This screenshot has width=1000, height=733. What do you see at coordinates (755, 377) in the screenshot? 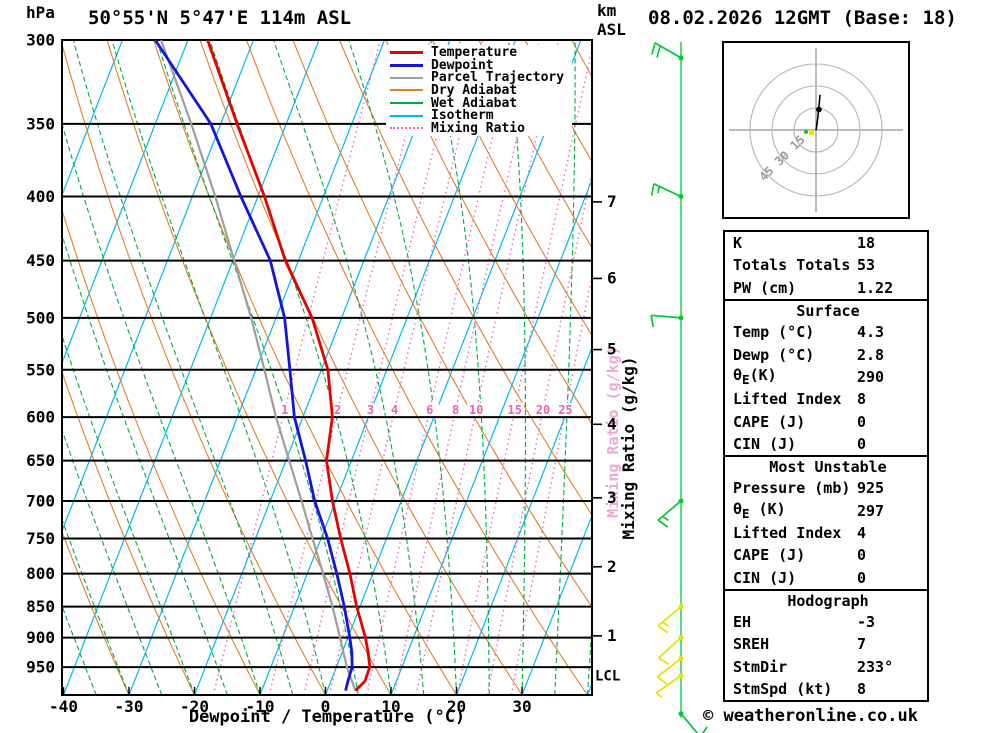
I see `table-row-label: θE(K)` at bounding box center [755, 377].